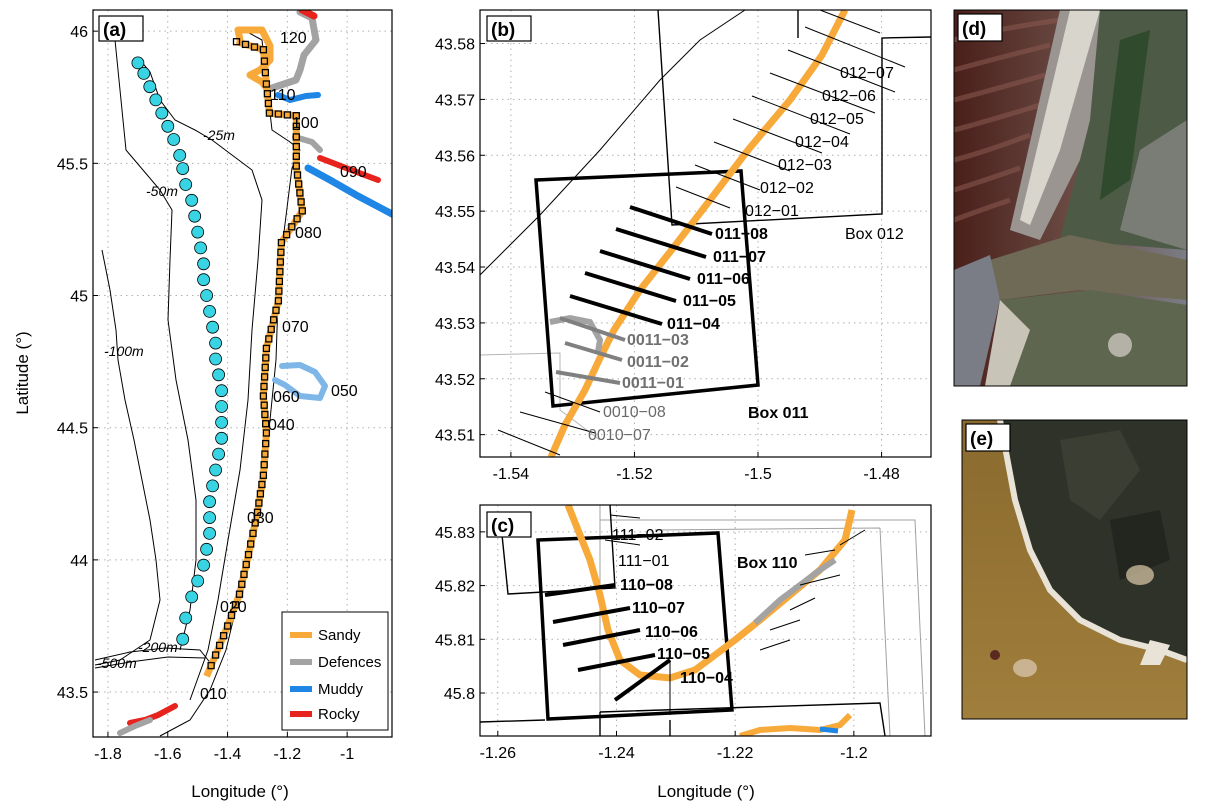 Image resolution: width=1218 pixels, height=807 pixels. Describe the element at coordinates (509, 28) in the screenshot. I see `panel-b-label-box` at that location.